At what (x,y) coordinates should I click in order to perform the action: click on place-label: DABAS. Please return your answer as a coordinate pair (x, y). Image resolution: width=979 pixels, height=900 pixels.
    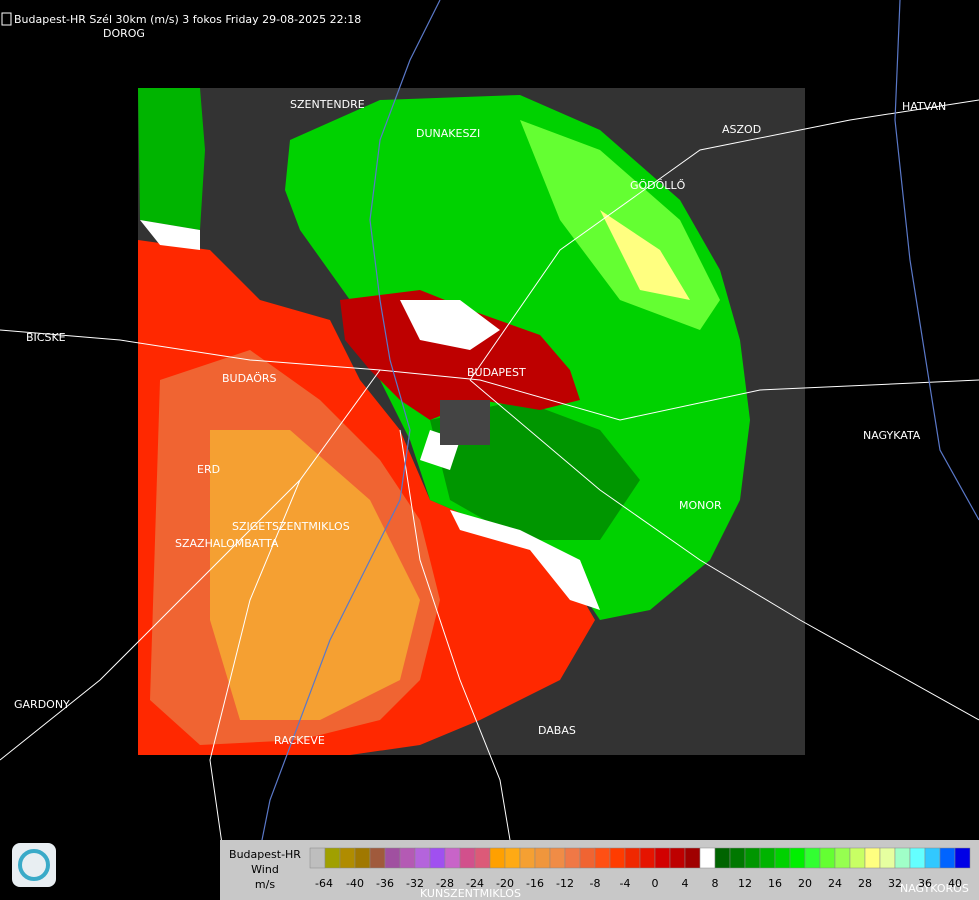
    Looking at the image, I should click on (557, 730).